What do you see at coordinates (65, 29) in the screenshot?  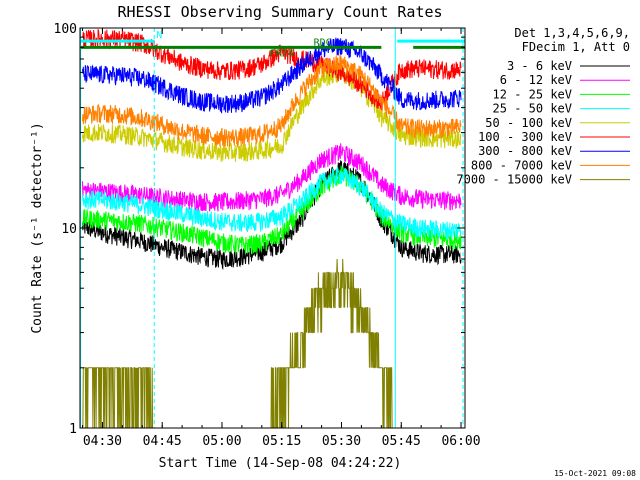 I see `y-tick-label-2: 100` at bounding box center [65, 29].